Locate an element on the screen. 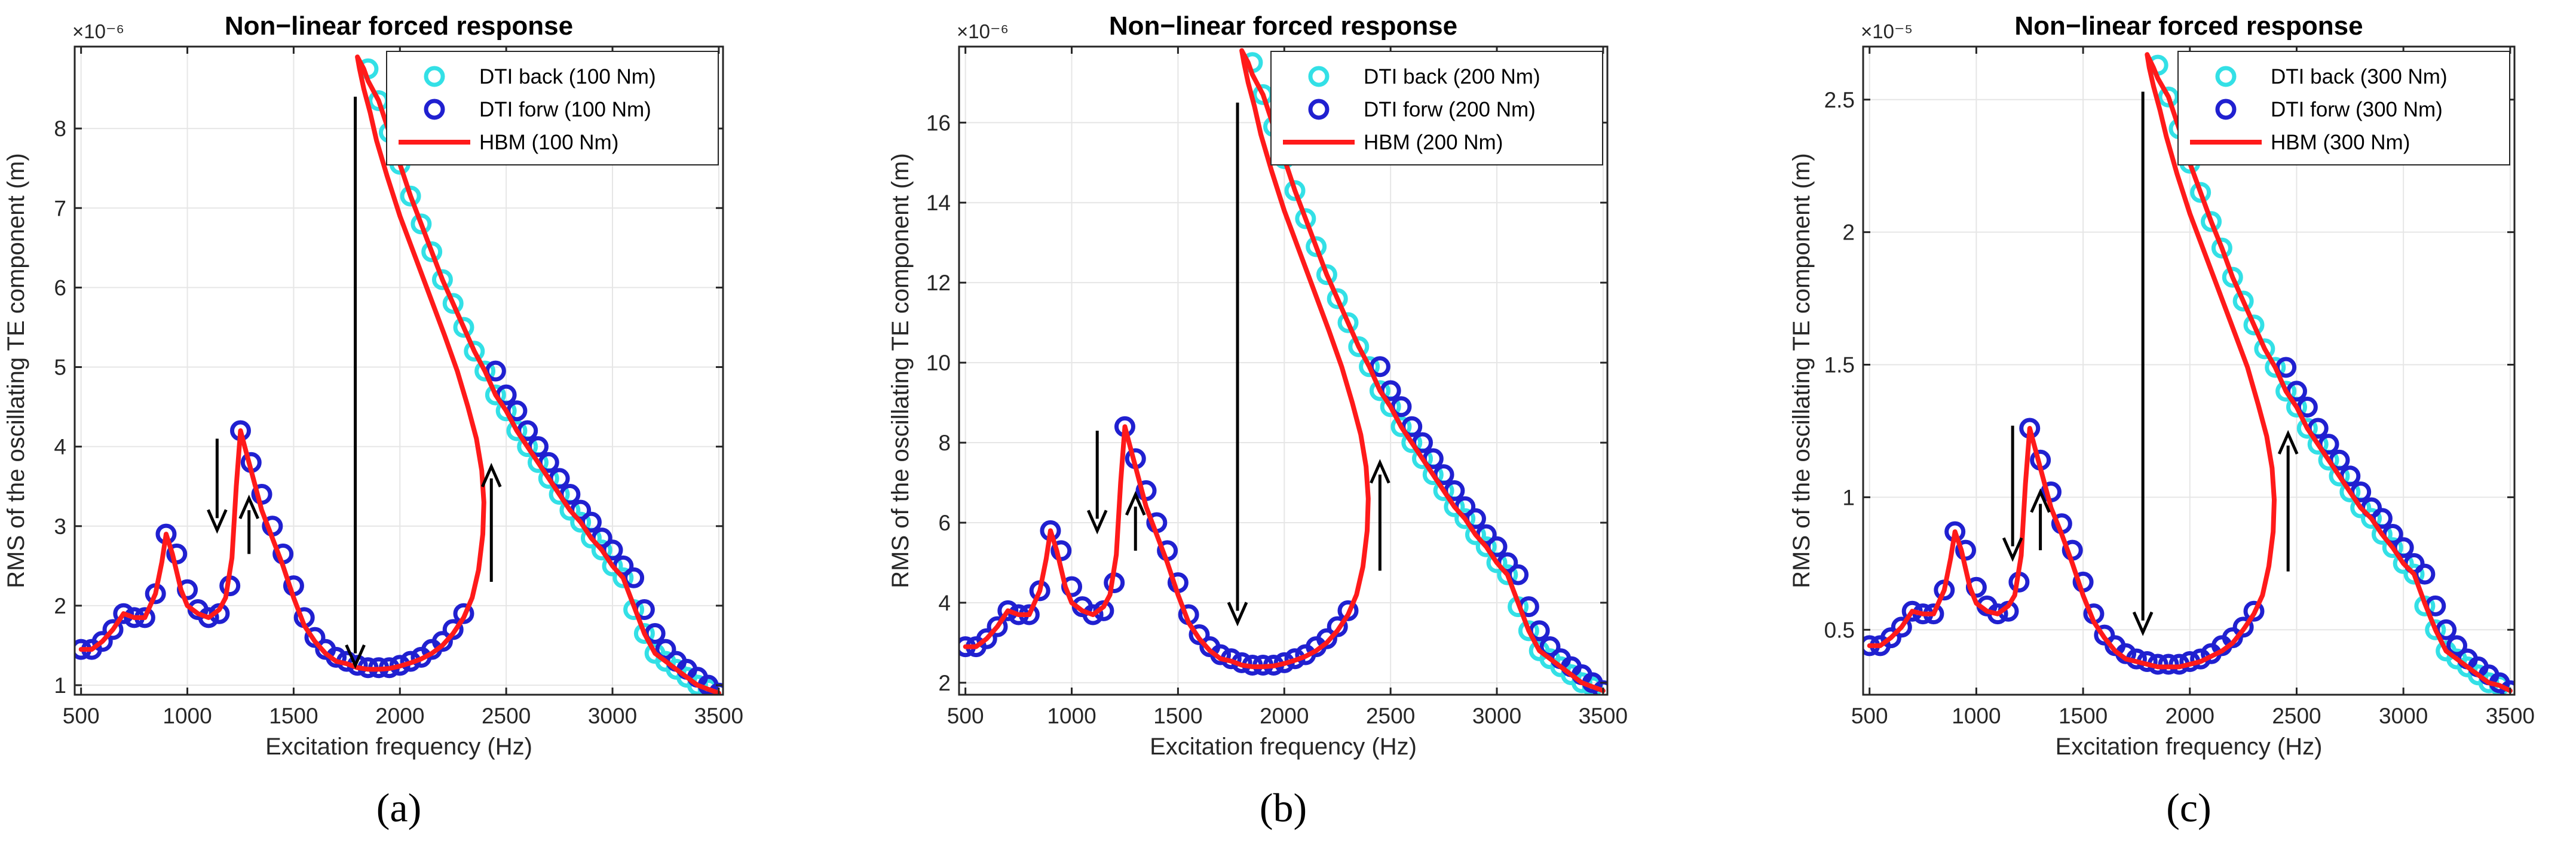 This screenshot has width=2576, height=859. y-tick-label: 7 is located at coordinates (60, 208).